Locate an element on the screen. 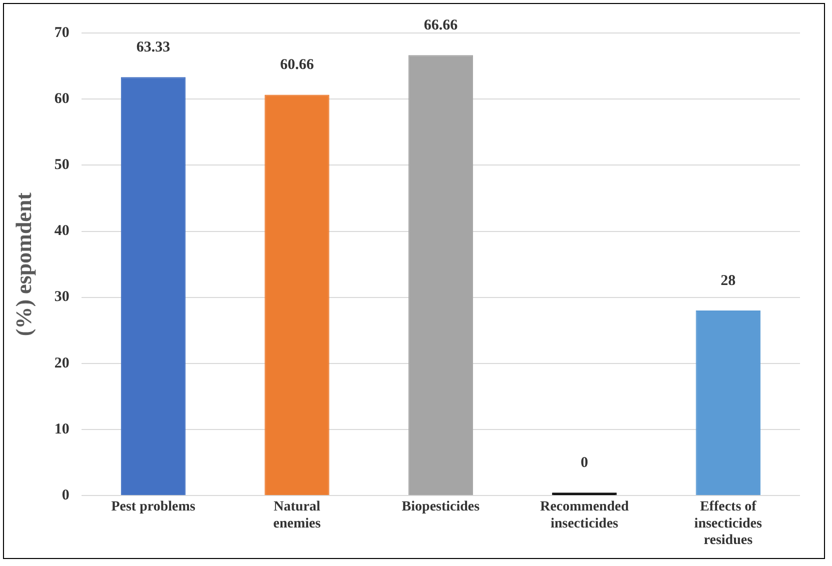 The height and width of the screenshot is (566, 832). y-tick-label: 70 is located at coordinates (62, 32).